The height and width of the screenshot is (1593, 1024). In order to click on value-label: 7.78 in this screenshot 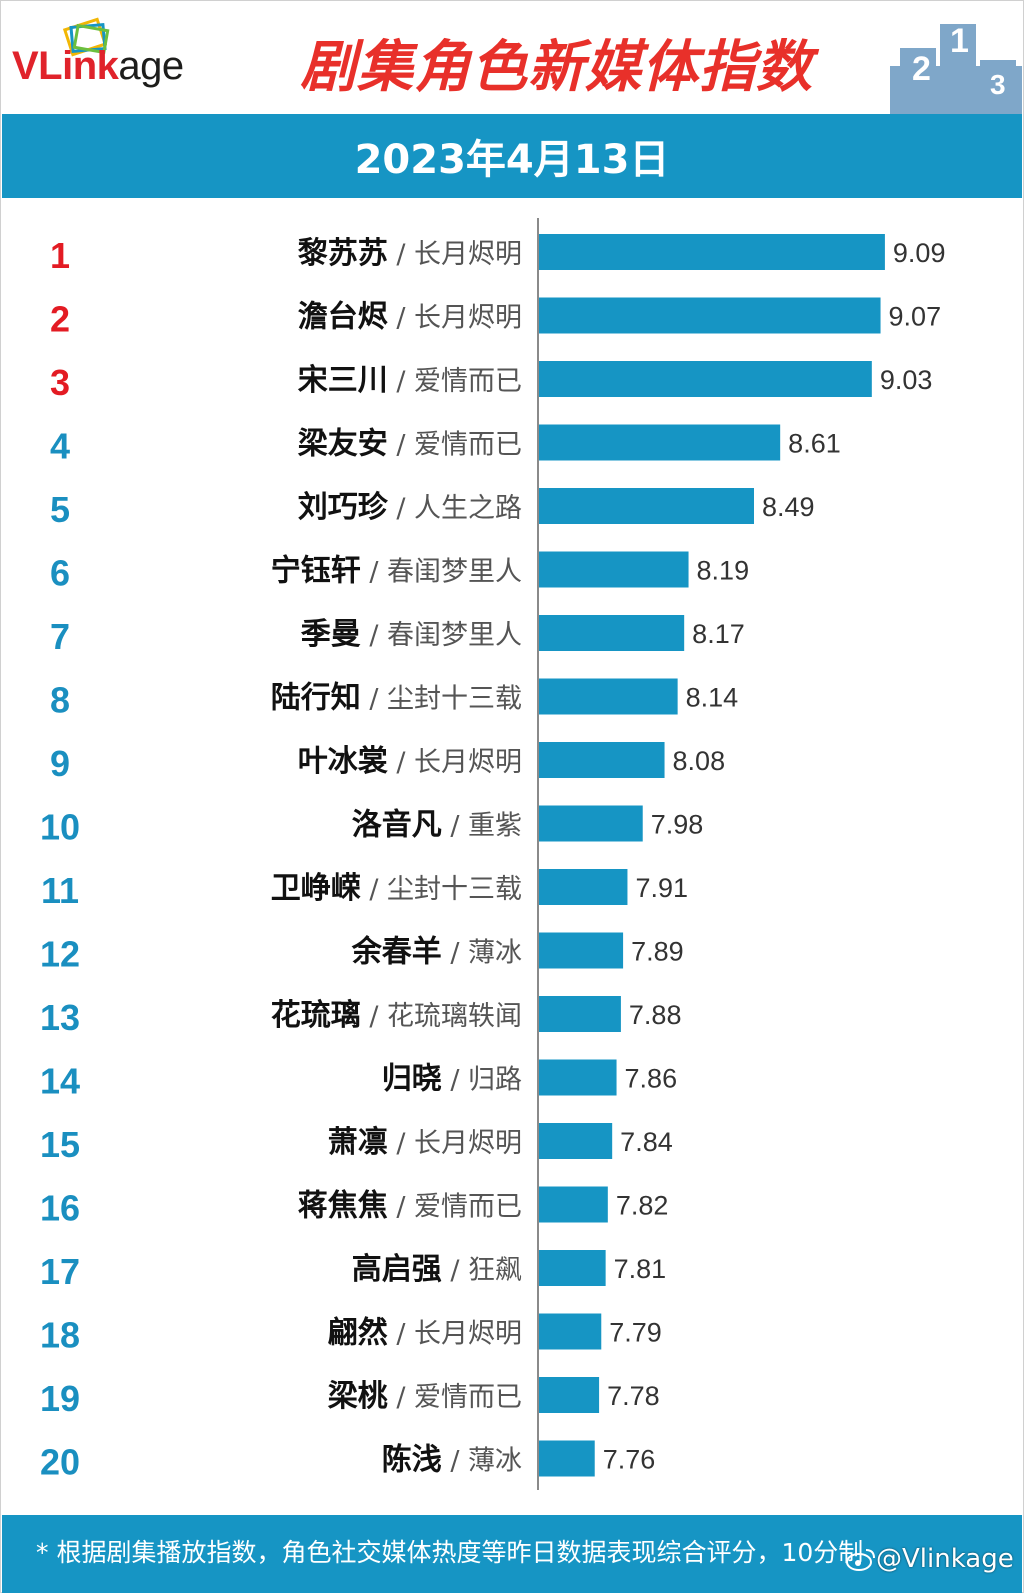, I will do `click(633, 1396)`.